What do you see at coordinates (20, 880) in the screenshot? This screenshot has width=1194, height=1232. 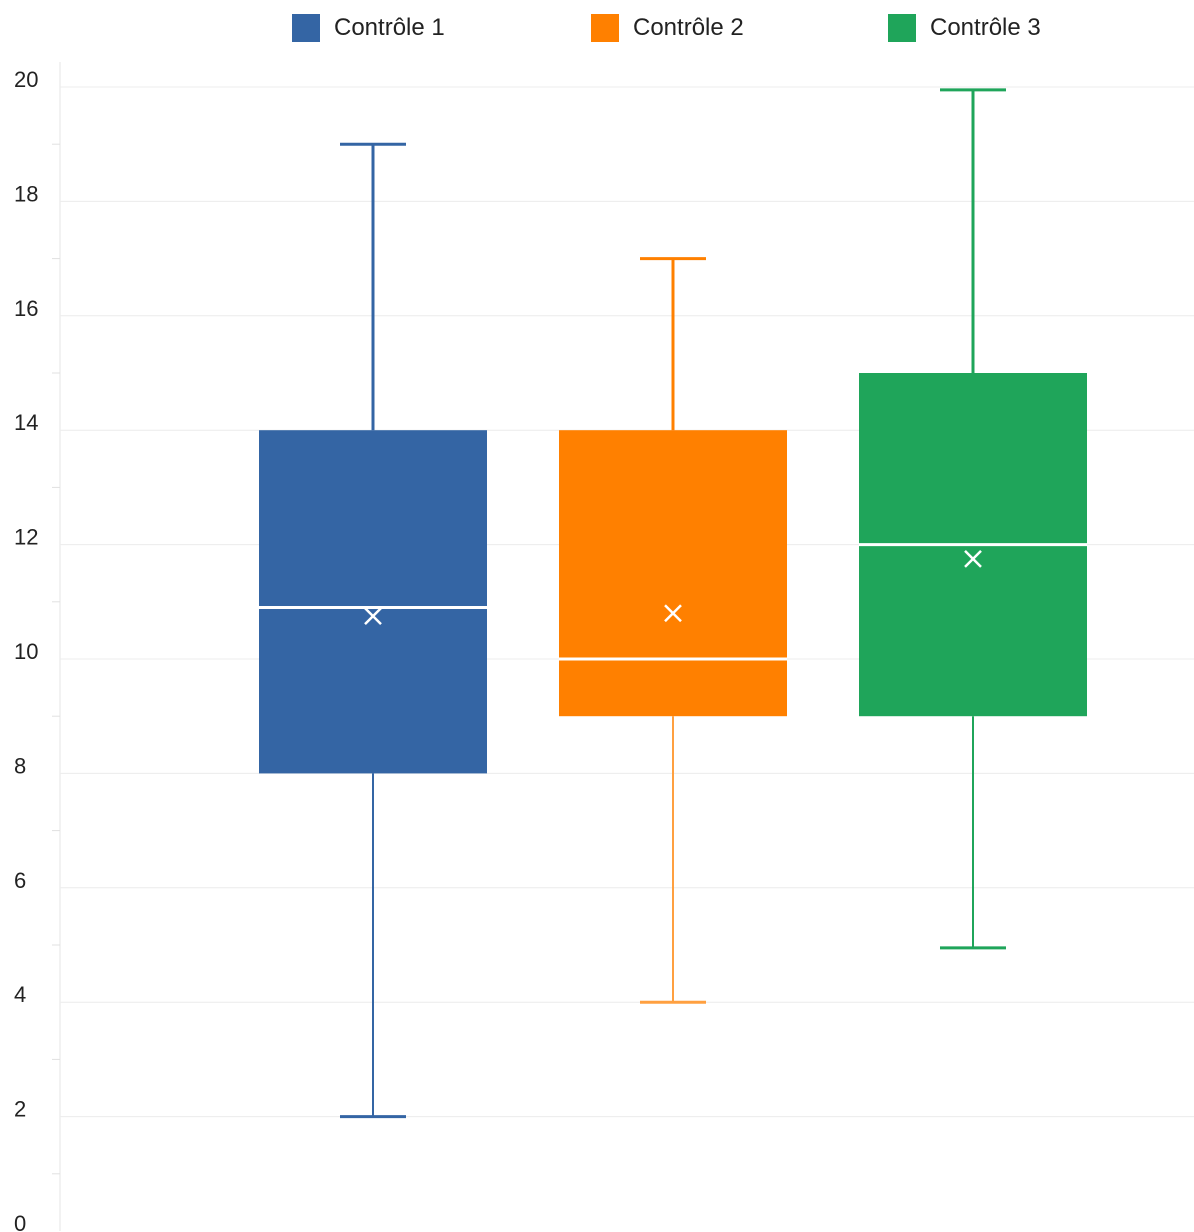 I see `y-tick-label: 6` at bounding box center [20, 880].